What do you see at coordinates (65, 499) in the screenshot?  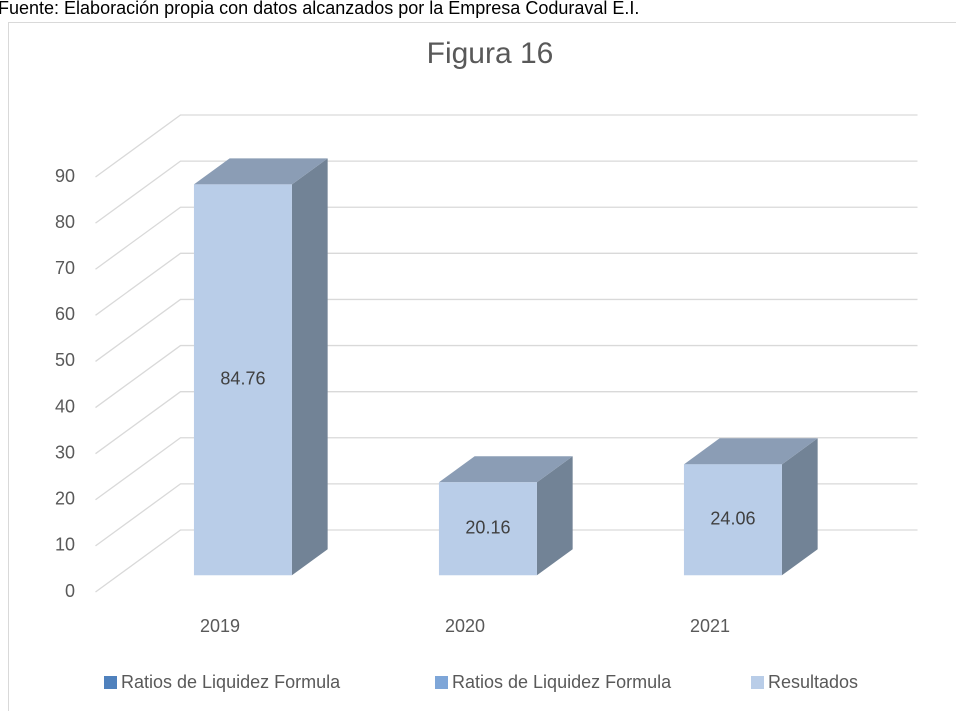 I see `y-tick-label: 20` at bounding box center [65, 499].